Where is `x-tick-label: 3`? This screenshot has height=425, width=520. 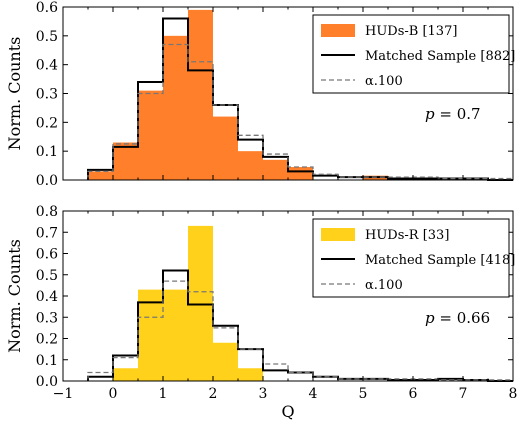 x-tick-label: 3 is located at coordinates (263, 394).